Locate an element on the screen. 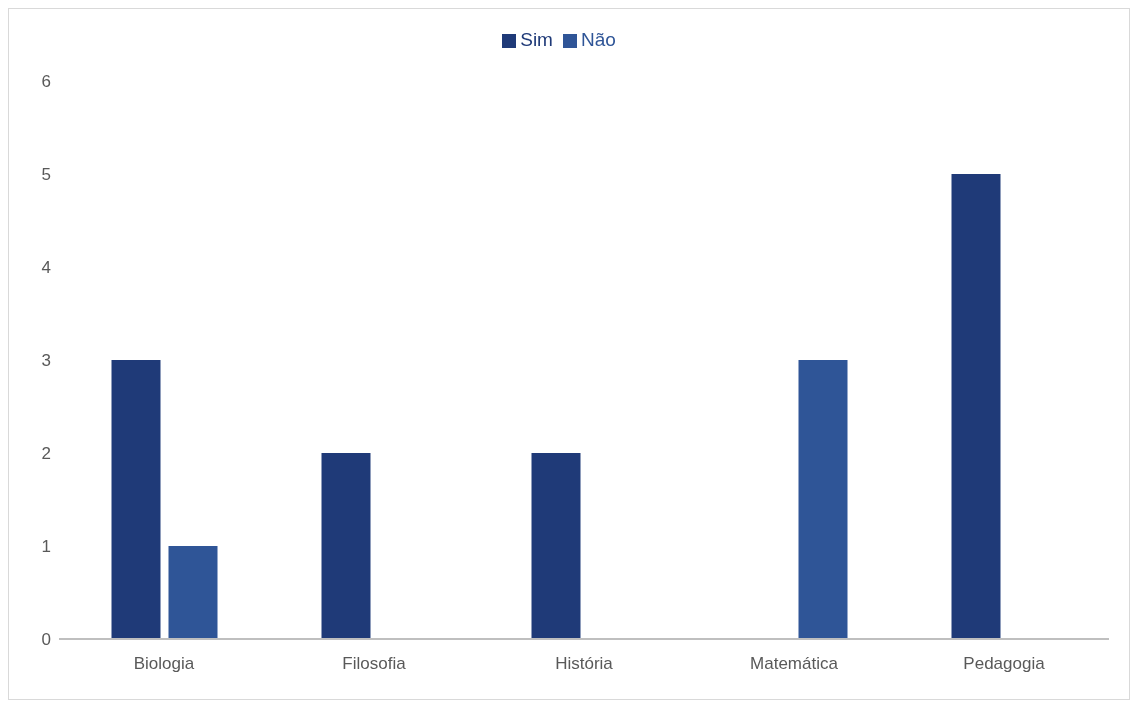 Image resolution: width=1140 pixels, height=707 pixels. y-tick-label: 5 is located at coordinates (46, 175).